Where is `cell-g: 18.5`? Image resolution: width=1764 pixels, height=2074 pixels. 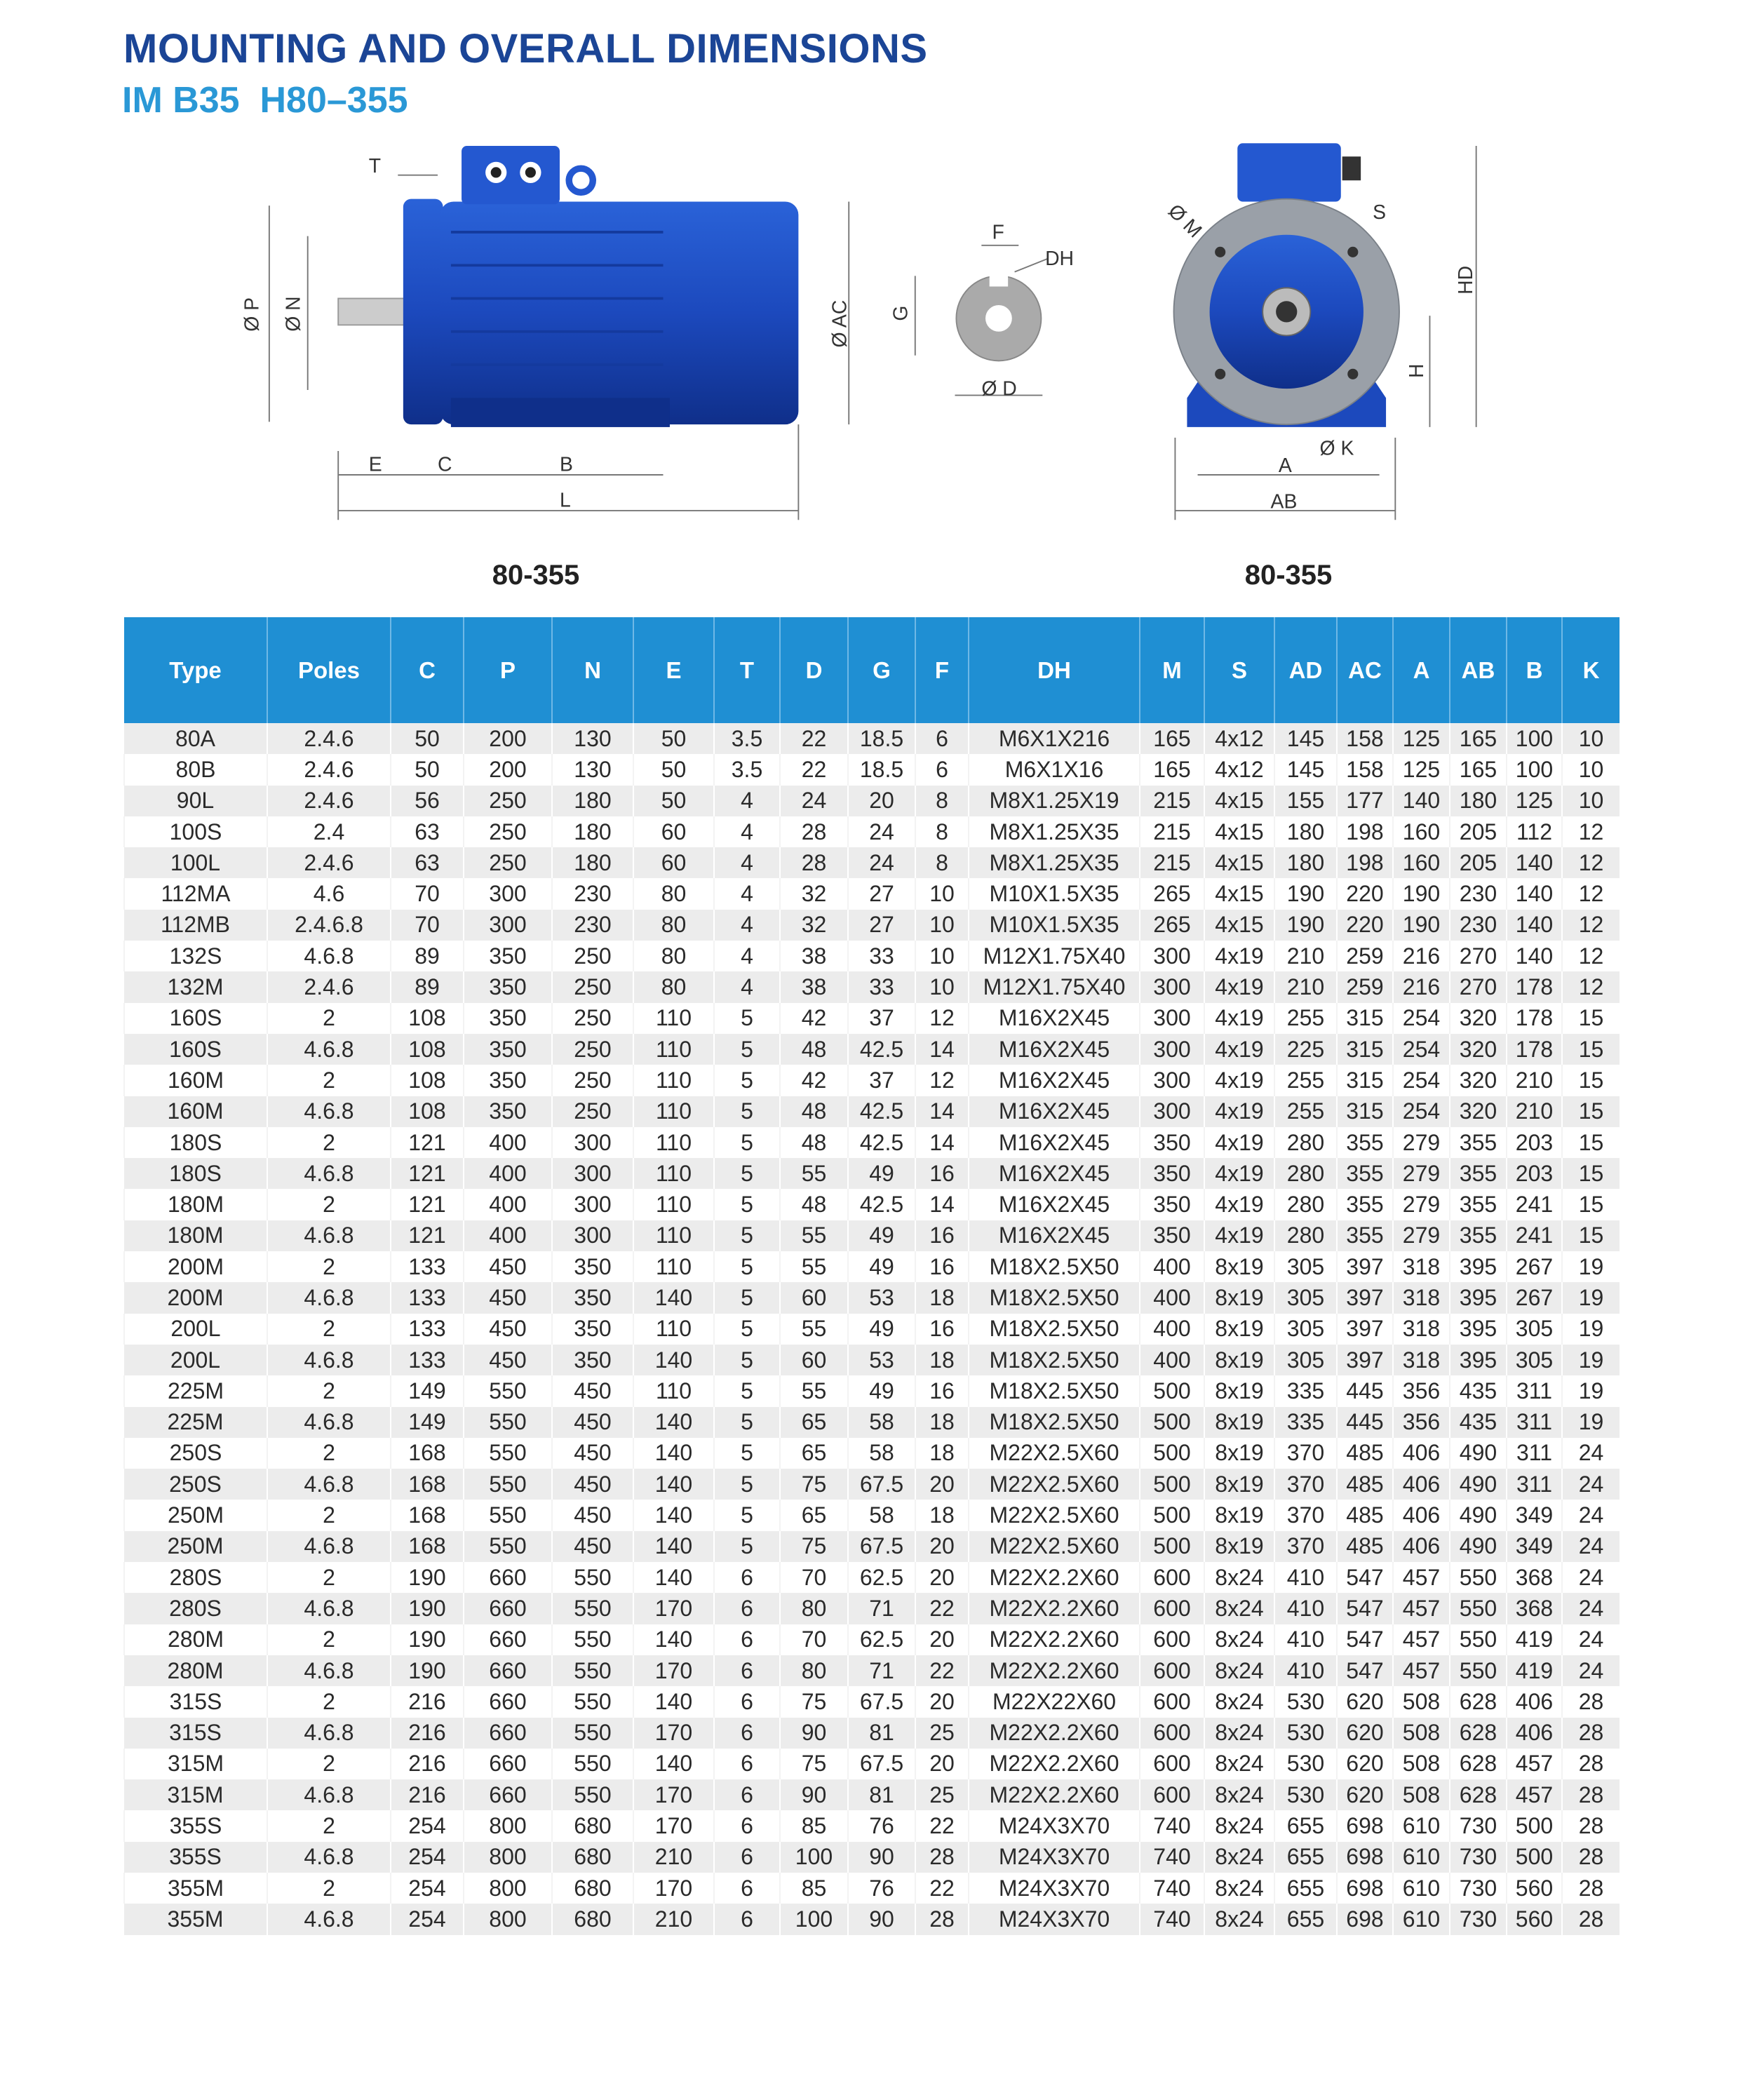 cell-g: 18.5 is located at coordinates (881, 739).